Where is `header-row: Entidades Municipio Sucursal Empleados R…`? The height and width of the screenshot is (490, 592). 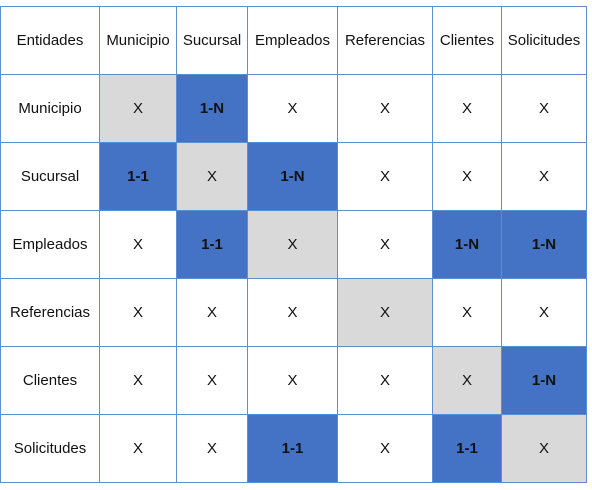
header-row: Entidades Municipio Sucursal Empleados R… is located at coordinates (293, 40).